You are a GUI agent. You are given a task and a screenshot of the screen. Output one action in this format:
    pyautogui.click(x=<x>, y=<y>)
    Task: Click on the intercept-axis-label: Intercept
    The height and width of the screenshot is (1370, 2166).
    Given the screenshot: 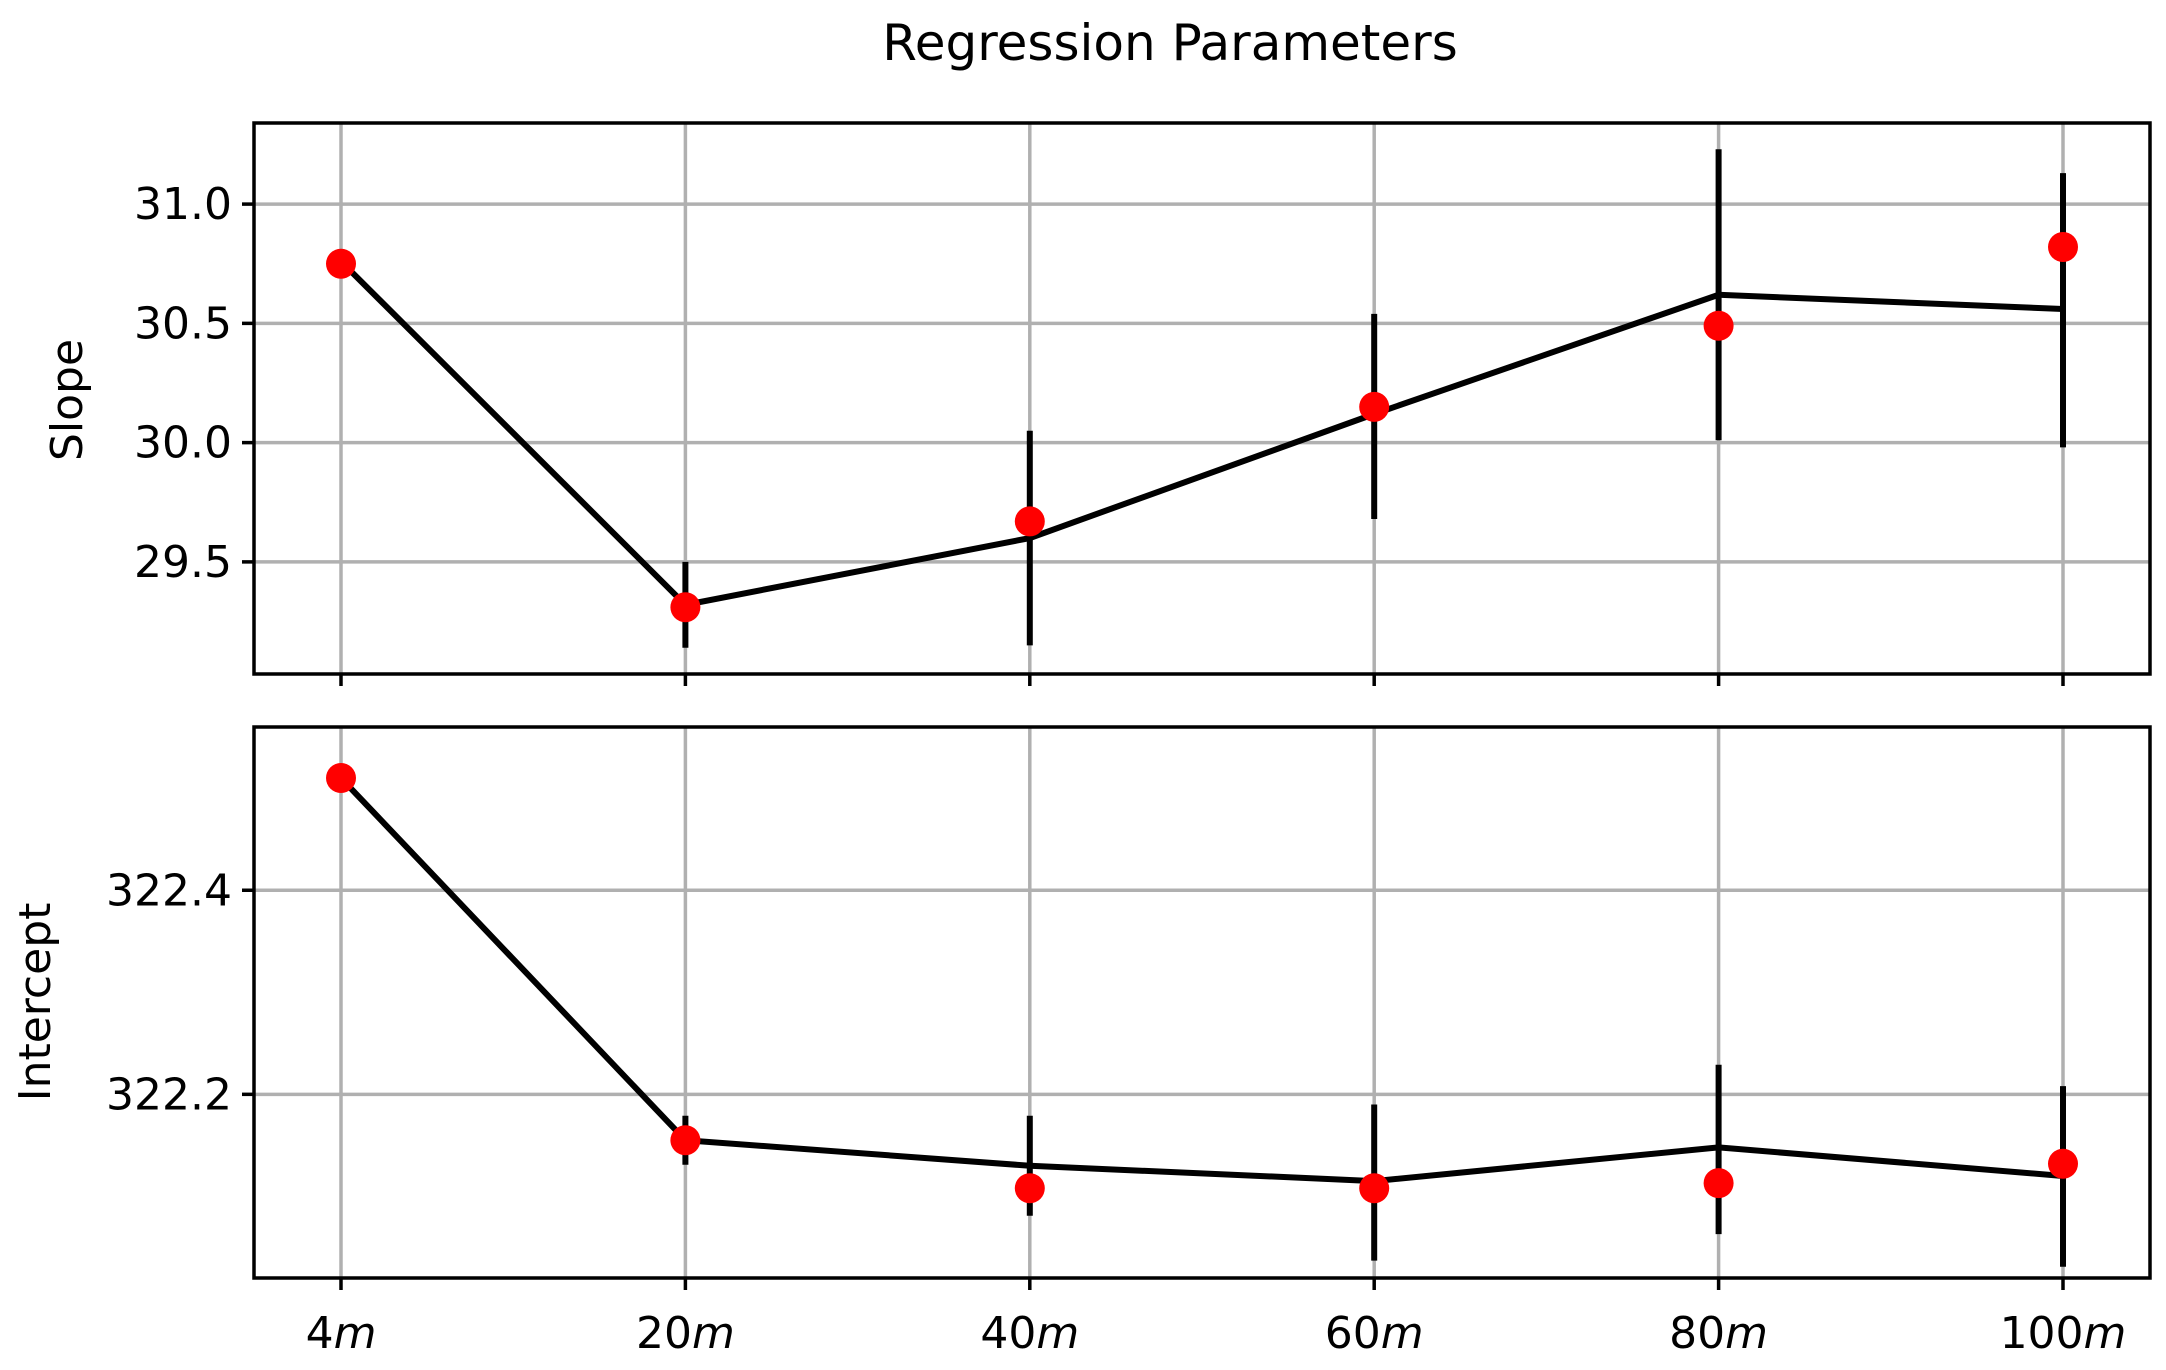 What is the action you would take?
    pyautogui.click(x=35, y=1002)
    